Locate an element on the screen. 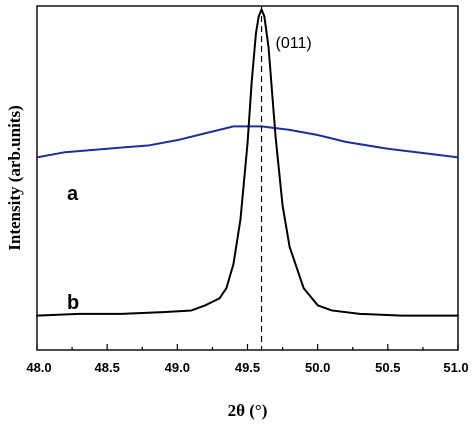 Image resolution: width=474 pixels, height=426 pixels. x-tick-label: 48.0 is located at coordinates (38, 367).